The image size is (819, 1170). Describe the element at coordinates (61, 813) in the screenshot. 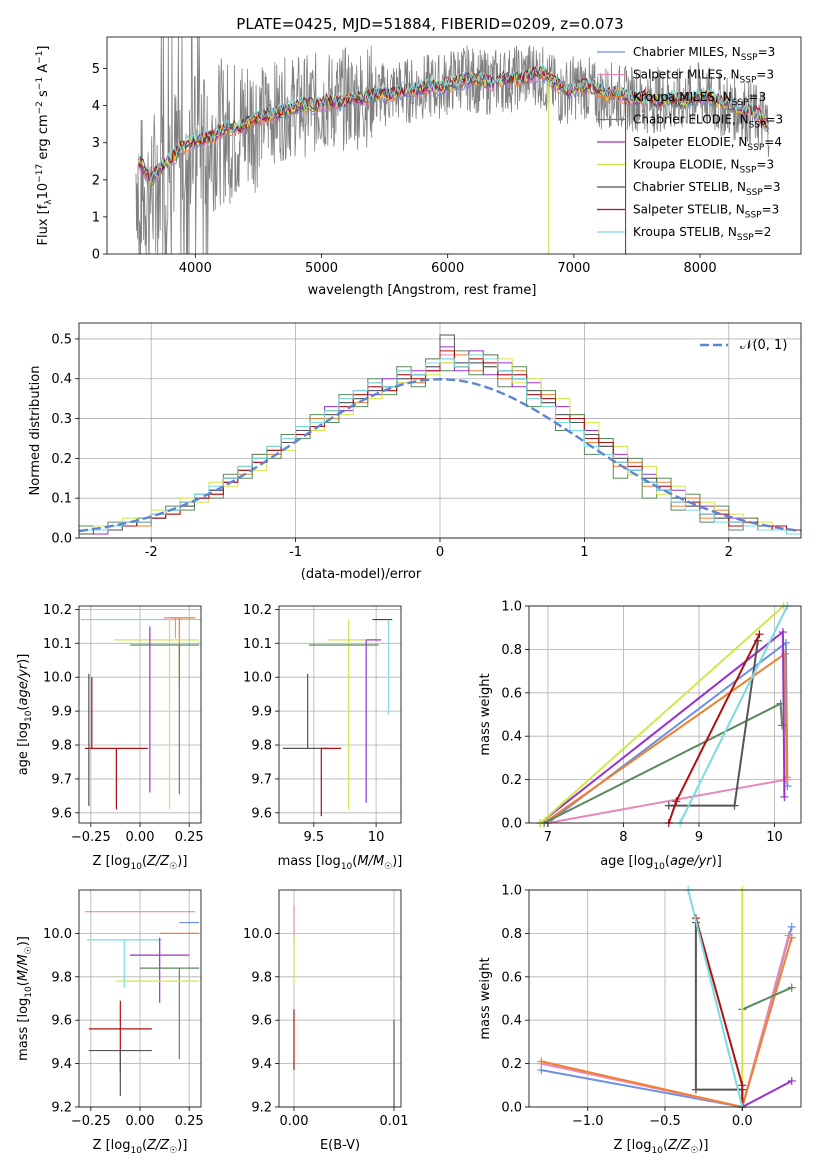

I see `y-tick-label: 9.6` at that location.